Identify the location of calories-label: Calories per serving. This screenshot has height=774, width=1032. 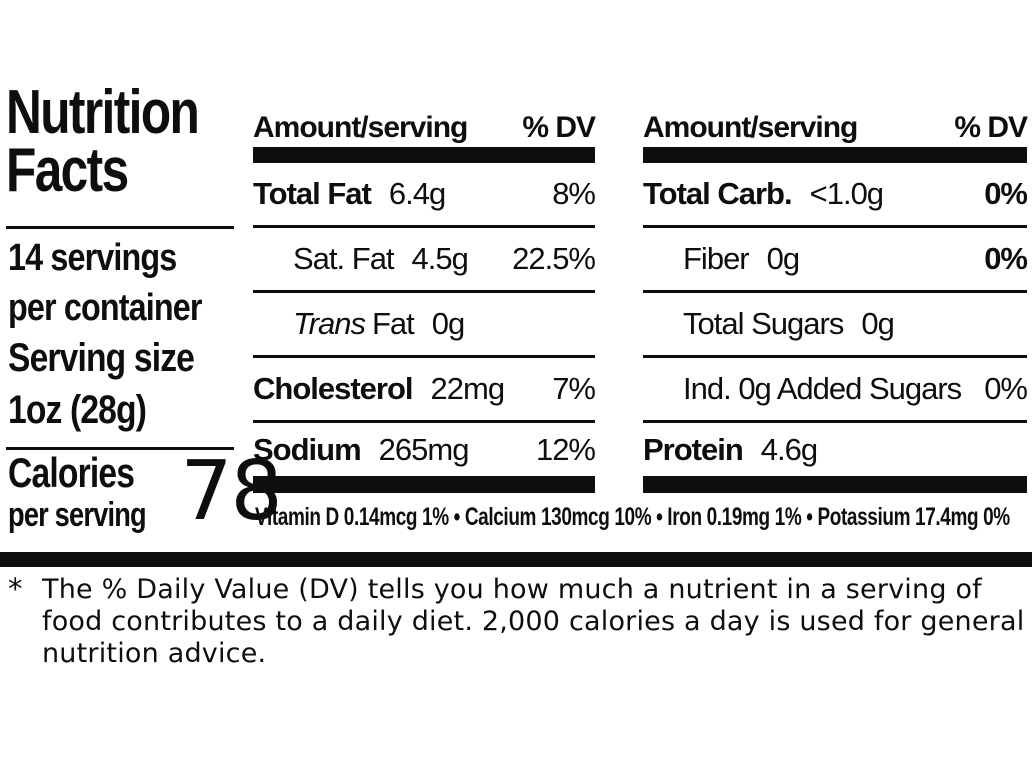
(77, 491).